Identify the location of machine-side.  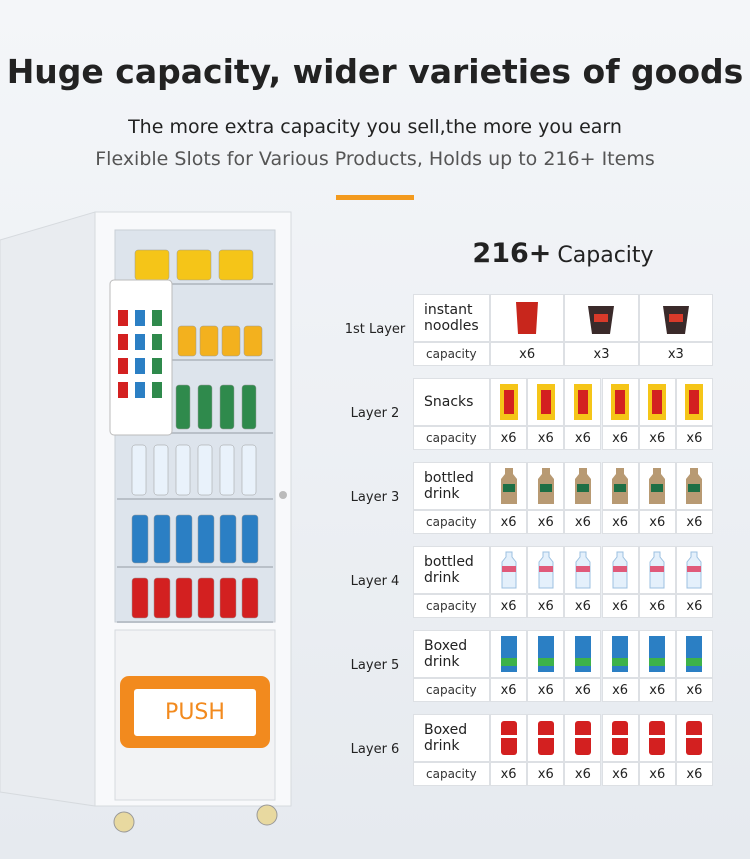
(48, 509).